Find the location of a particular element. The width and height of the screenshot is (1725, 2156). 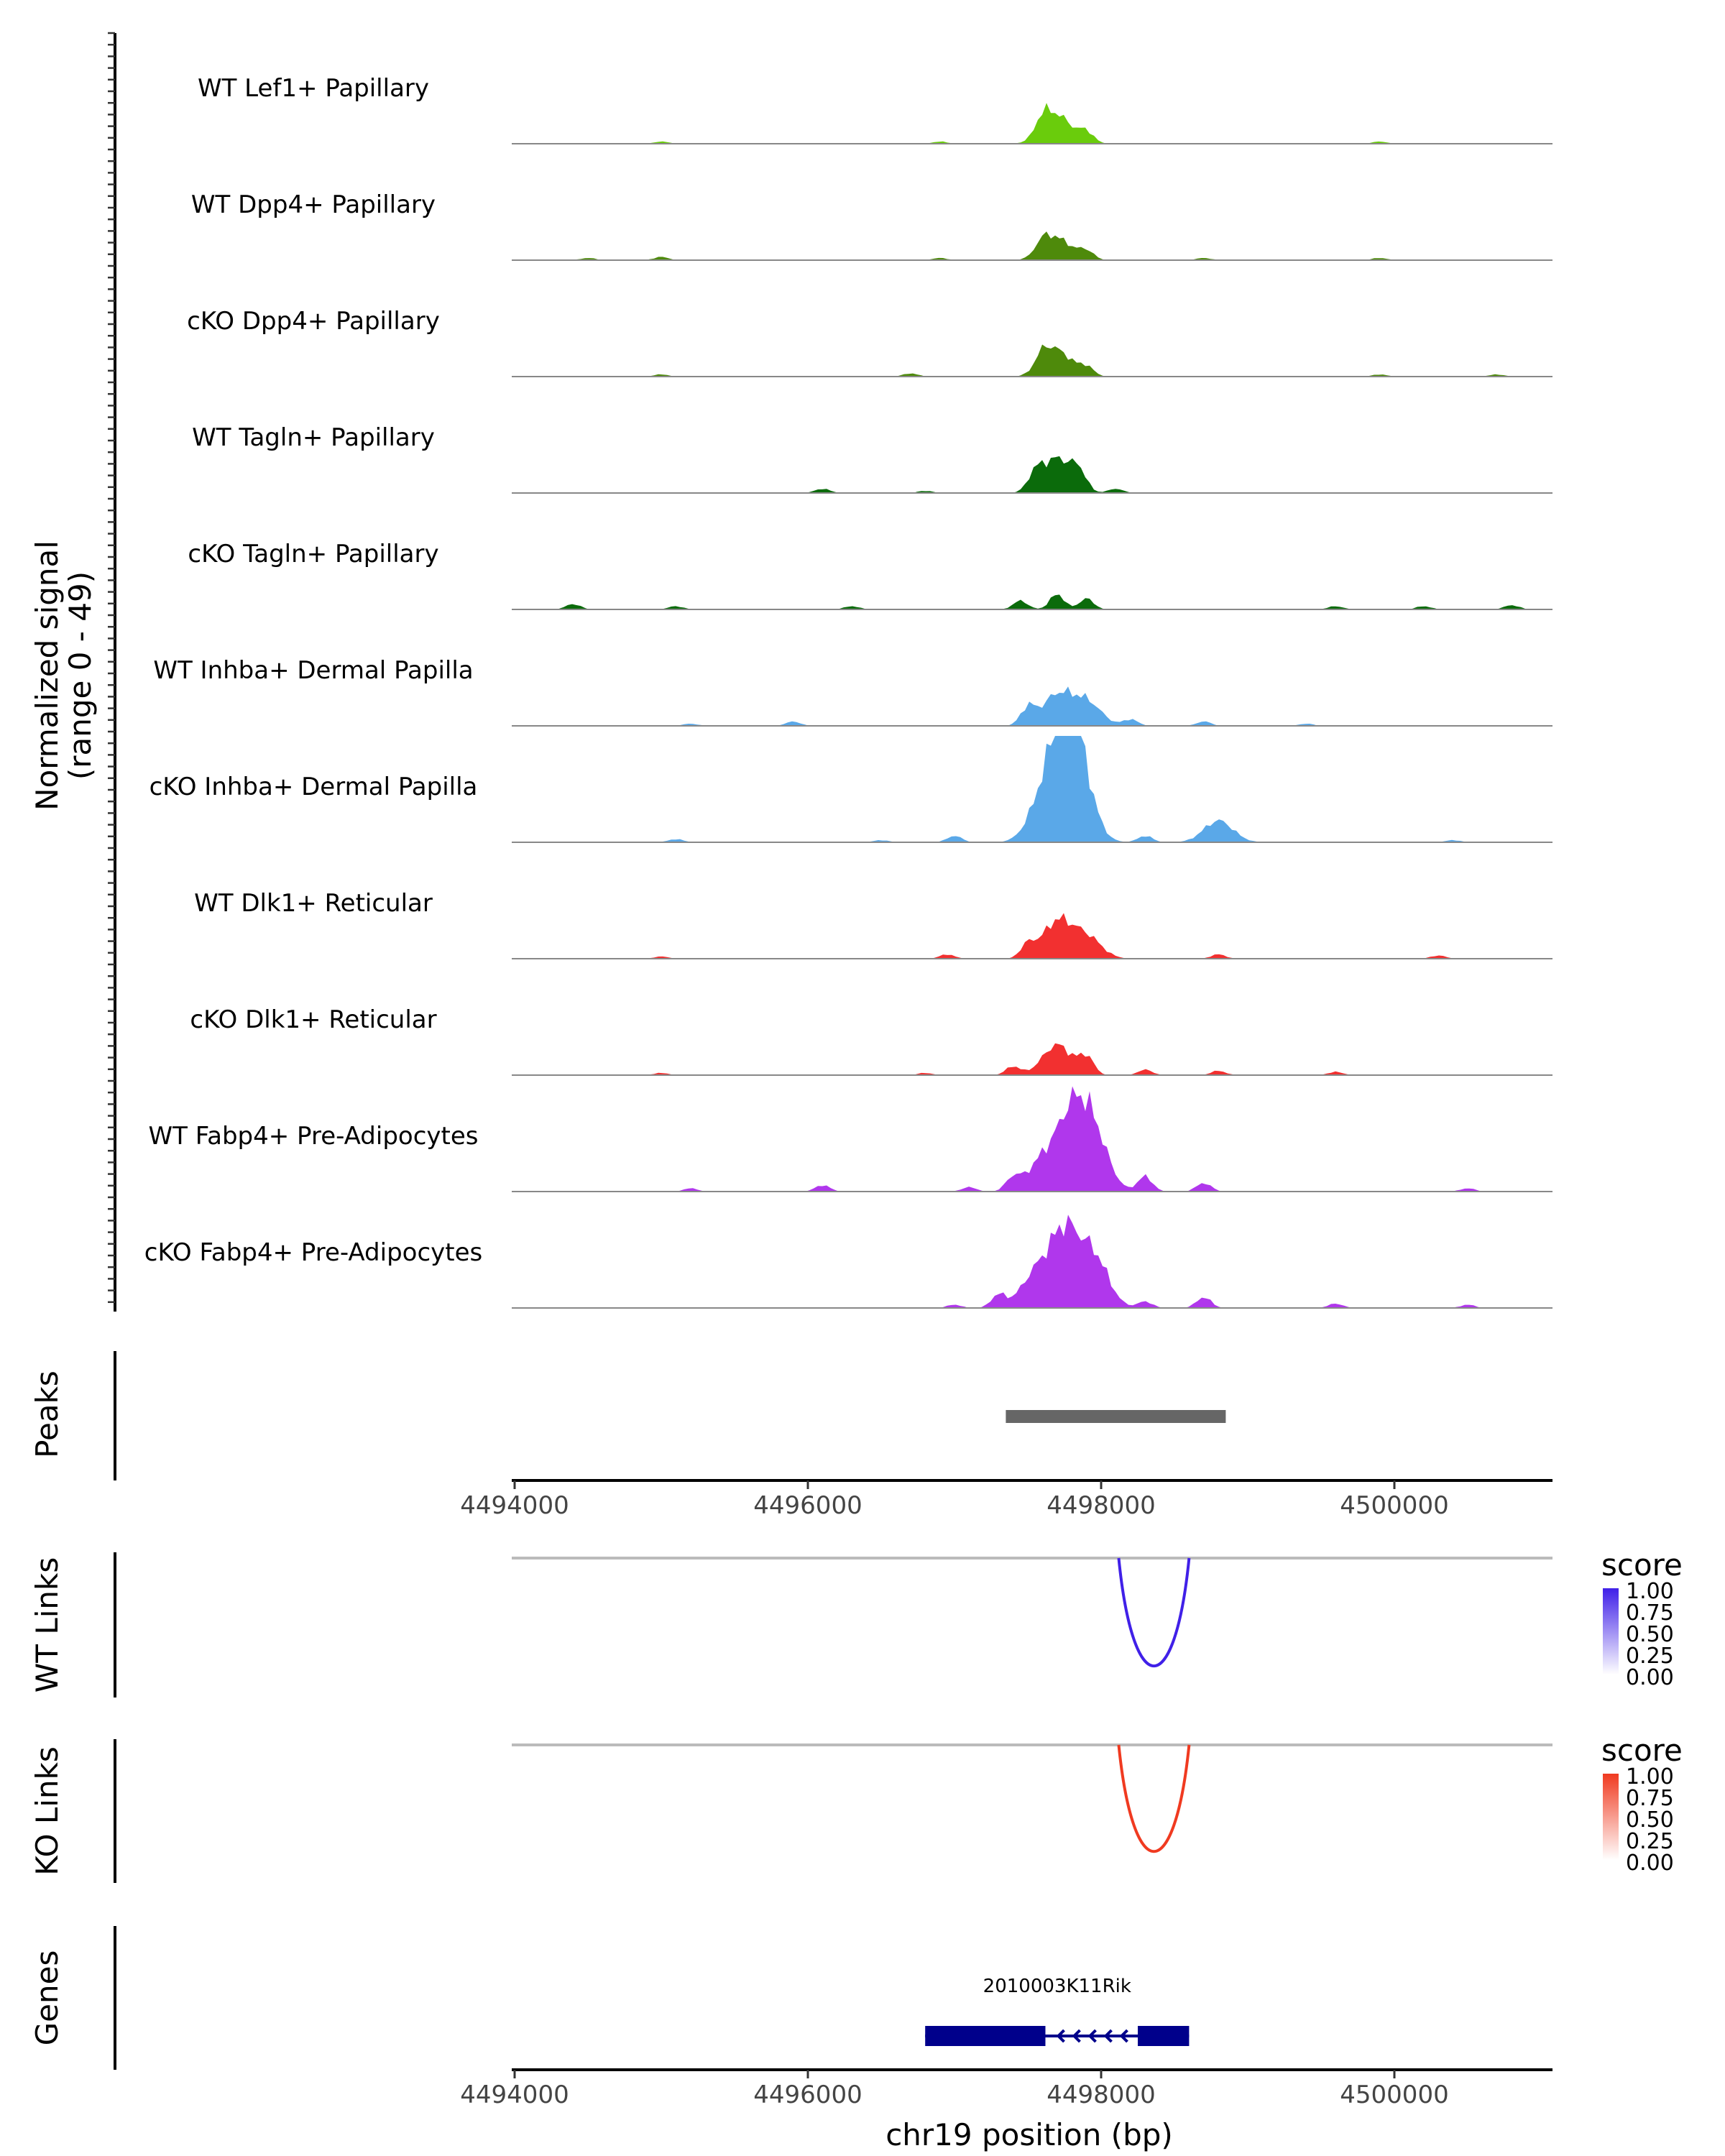

peak-region is located at coordinates (1116, 1416).